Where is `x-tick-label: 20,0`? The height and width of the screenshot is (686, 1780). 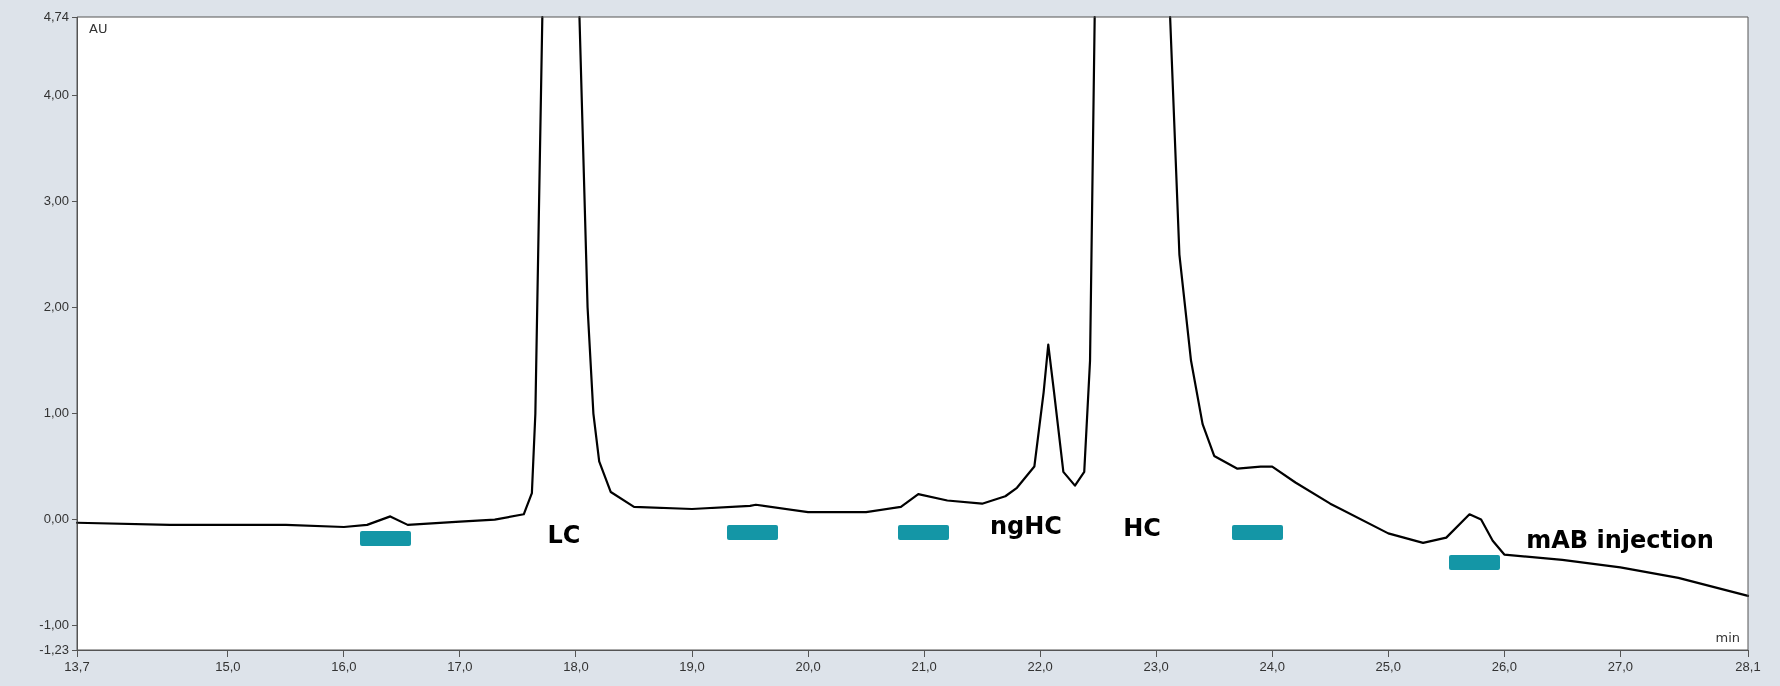
x-tick-label: 20,0 is located at coordinates (808, 667).